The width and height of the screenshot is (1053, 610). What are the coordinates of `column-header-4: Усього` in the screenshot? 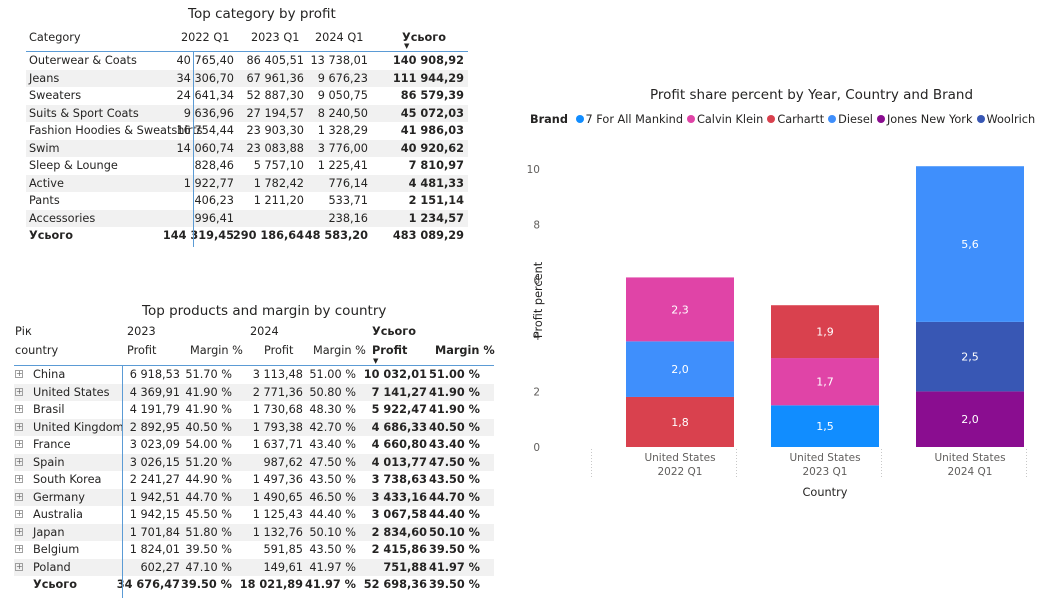 It's located at (424, 37).